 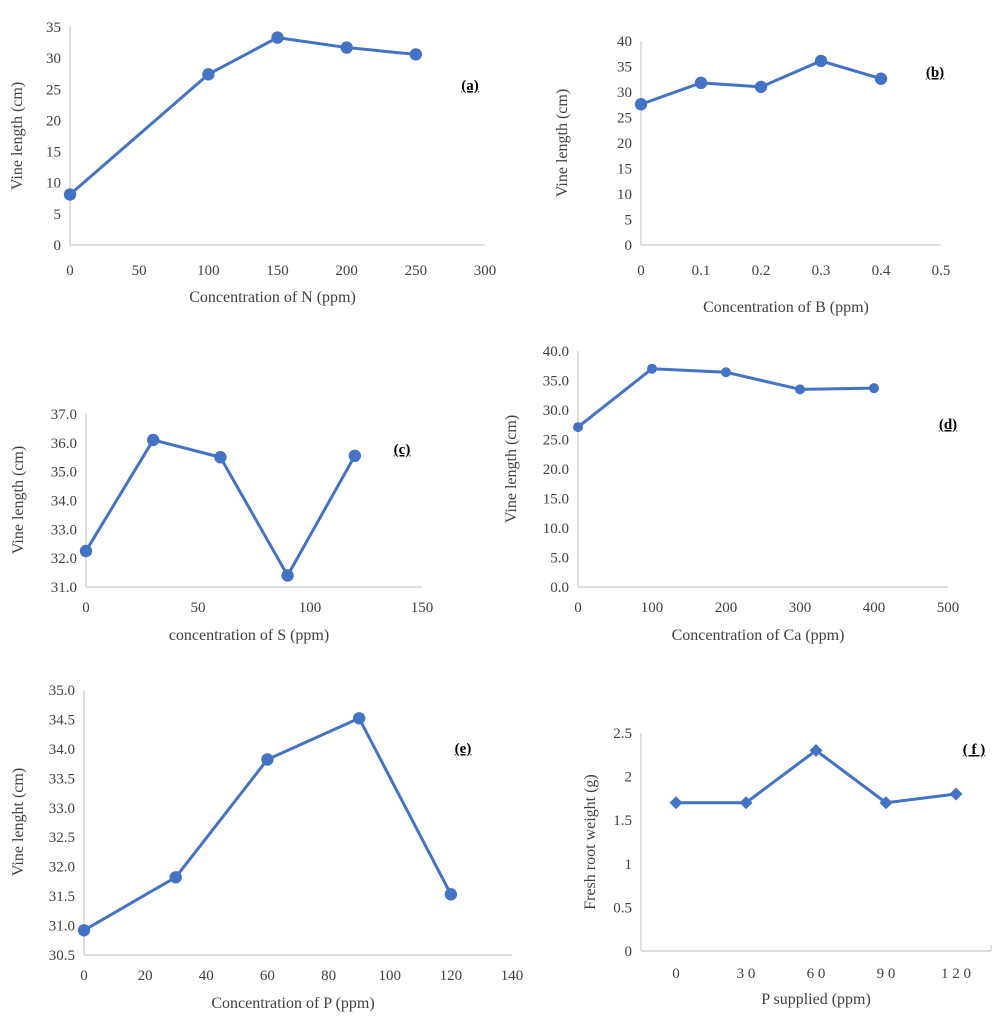 I want to click on y-axis-title: Fresh root weight (g), so click(x=590, y=842).